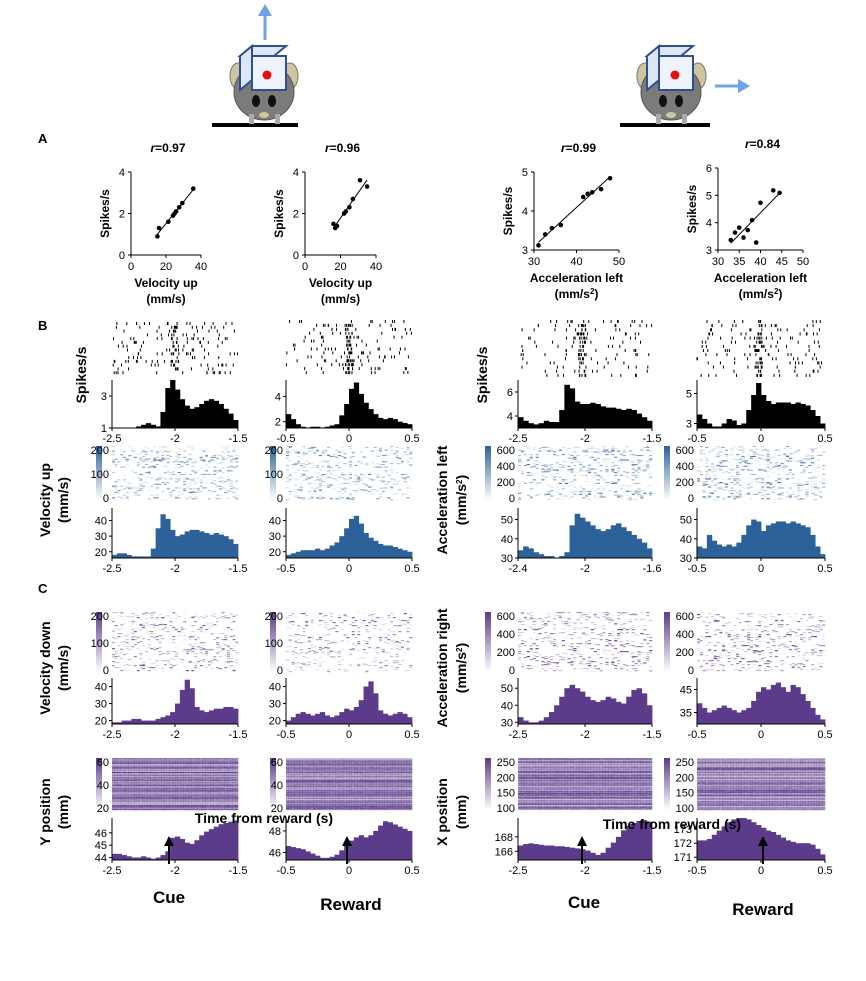 Image resolution: width=866 pixels, height=981 pixels. I want to click on y-axis-label: Spikes/s, so click(279, 213).